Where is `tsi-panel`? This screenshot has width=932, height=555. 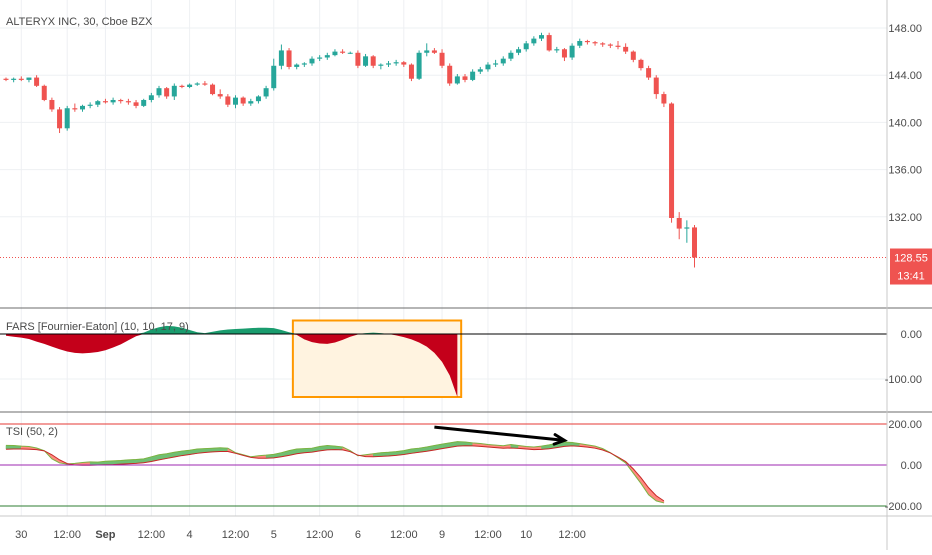
tsi-panel is located at coordinates (443, 465).